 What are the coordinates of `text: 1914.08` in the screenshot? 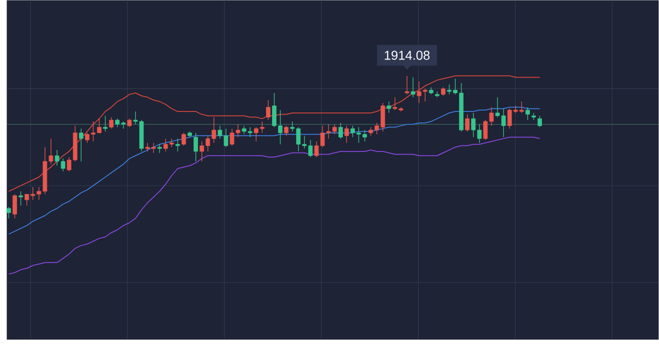 It's located at (407, 55).